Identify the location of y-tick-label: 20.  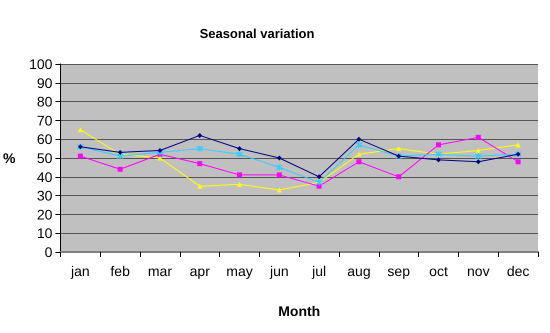
(44, 214).